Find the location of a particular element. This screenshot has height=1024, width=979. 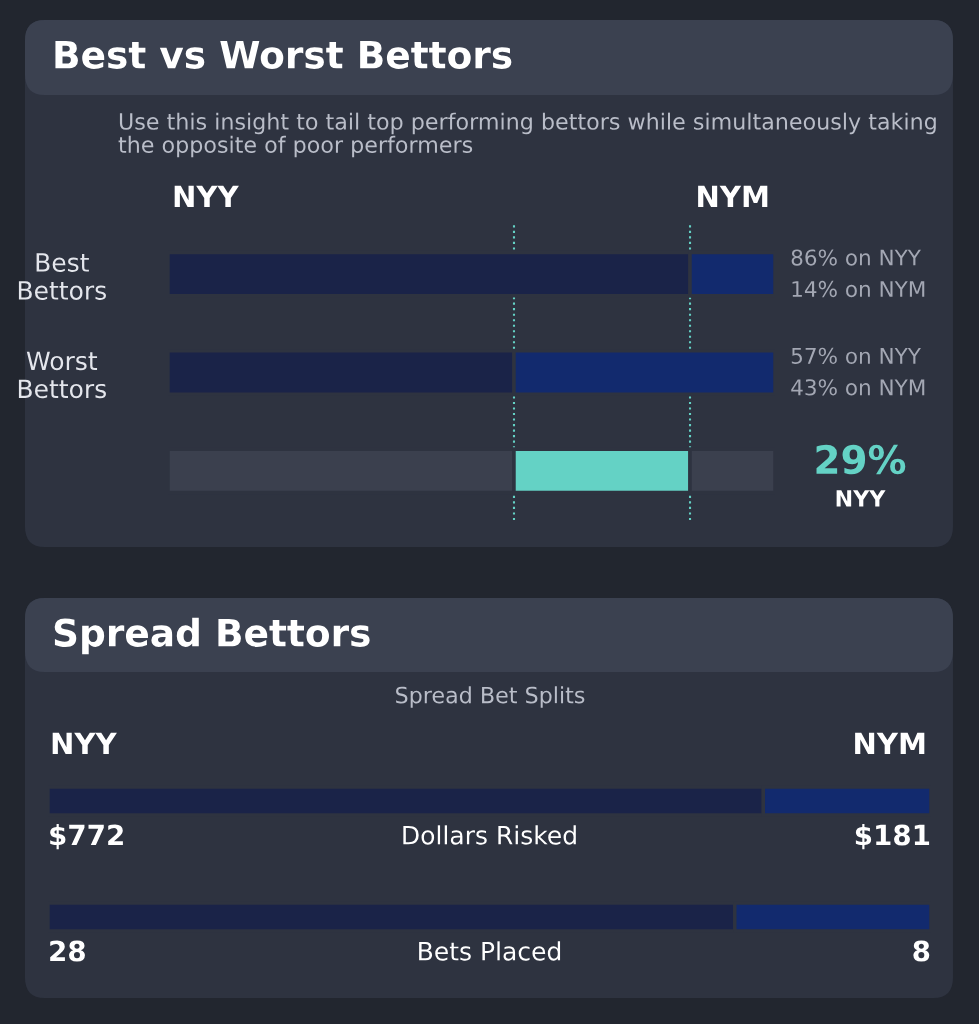

data-label: 14% on NYM is located at coordinates (858, 289).